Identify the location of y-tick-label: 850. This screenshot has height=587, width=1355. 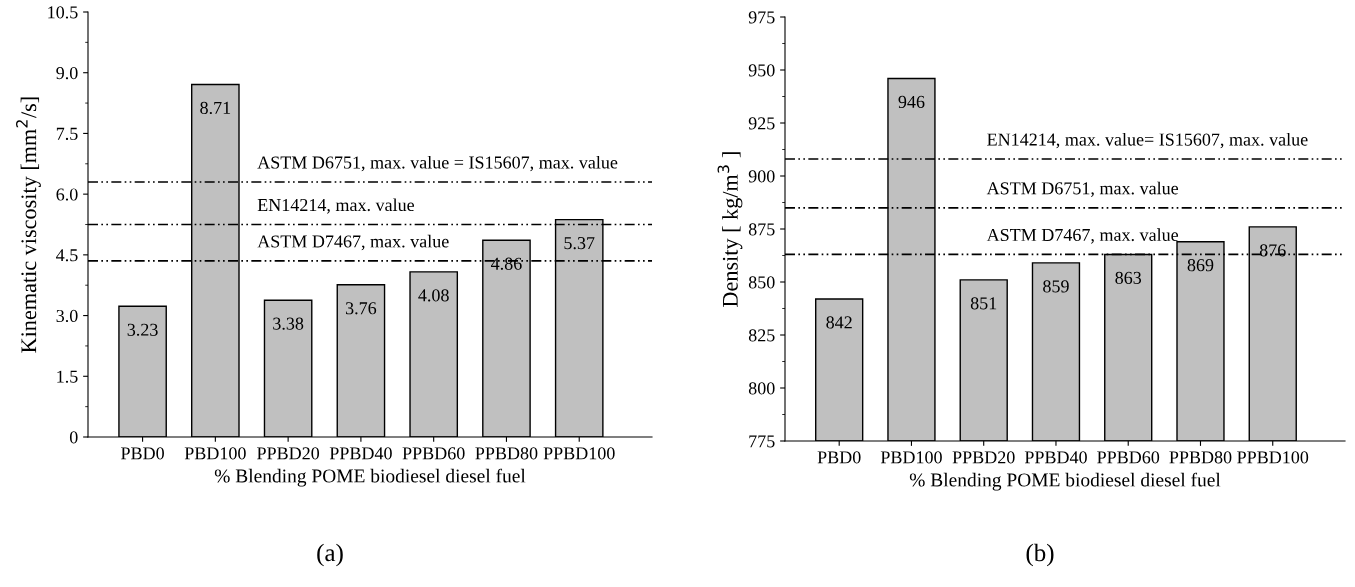
(761, 282).